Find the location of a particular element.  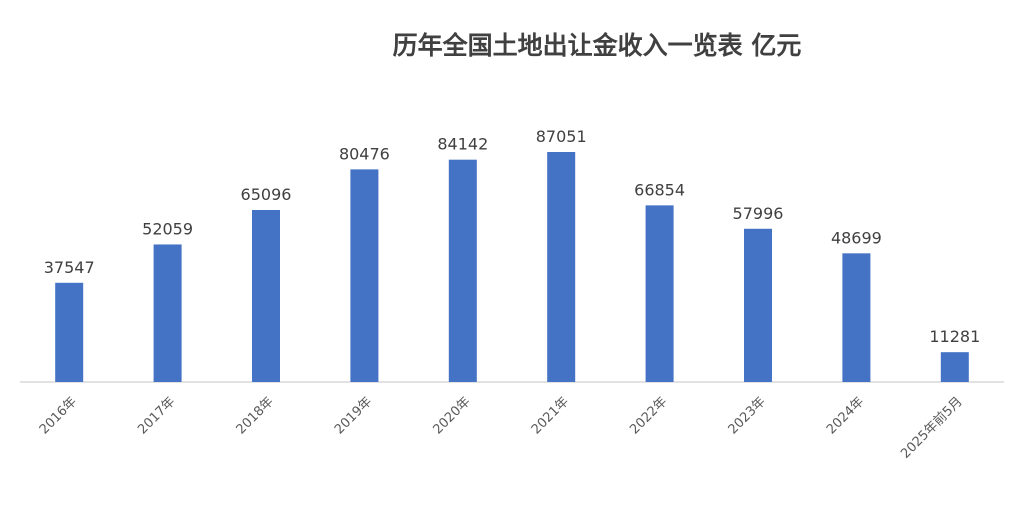

data-label-6: 66854 is located at coordinates (659, 189).